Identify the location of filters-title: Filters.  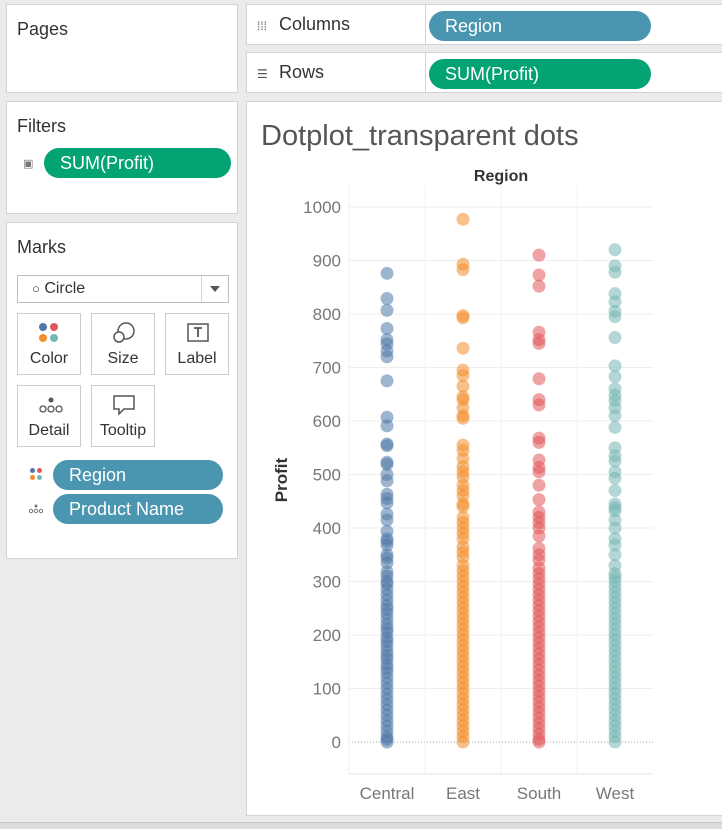
(41, 126).